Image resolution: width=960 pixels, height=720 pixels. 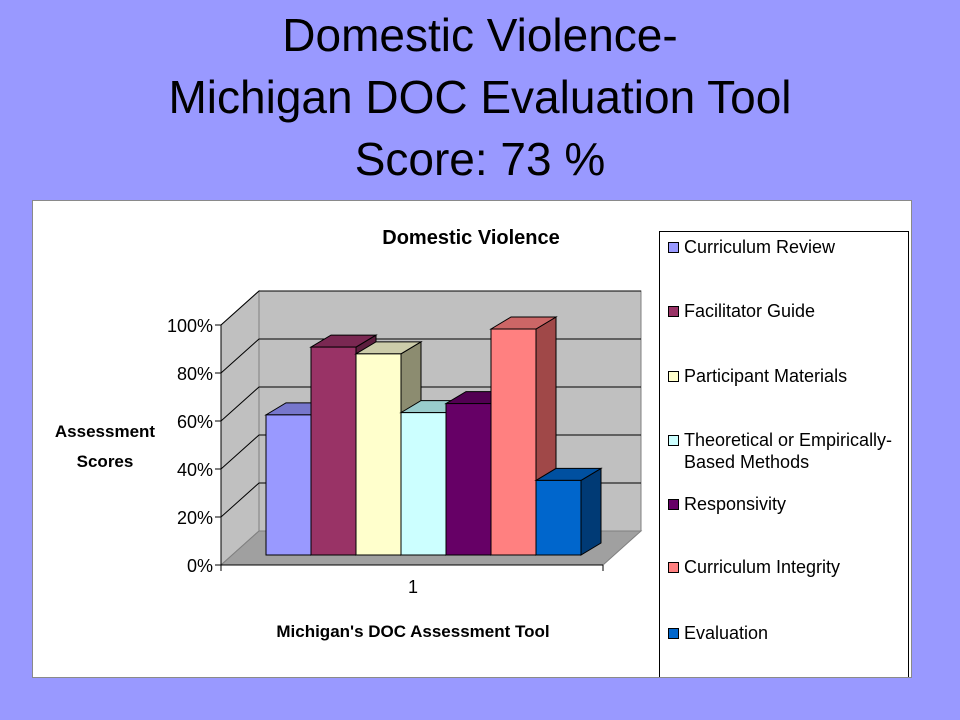 What do you see at coordinates (470, 238) in the screenshot?
I see `chart-title: Domestic Violence` at bounding box center [470, 238].